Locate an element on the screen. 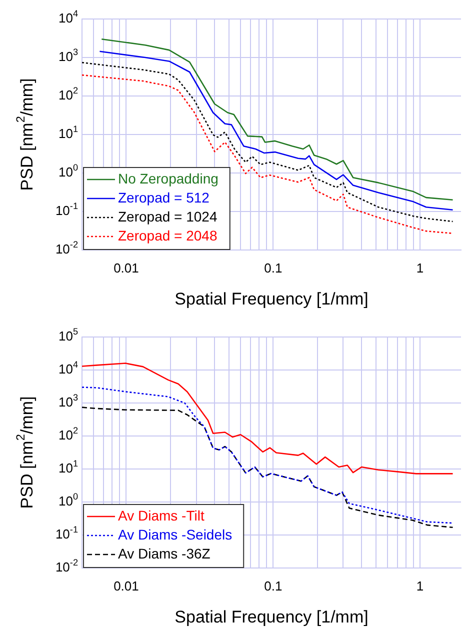  legend-label: Av Diams -Tilt is located at coordinates (161, 515).